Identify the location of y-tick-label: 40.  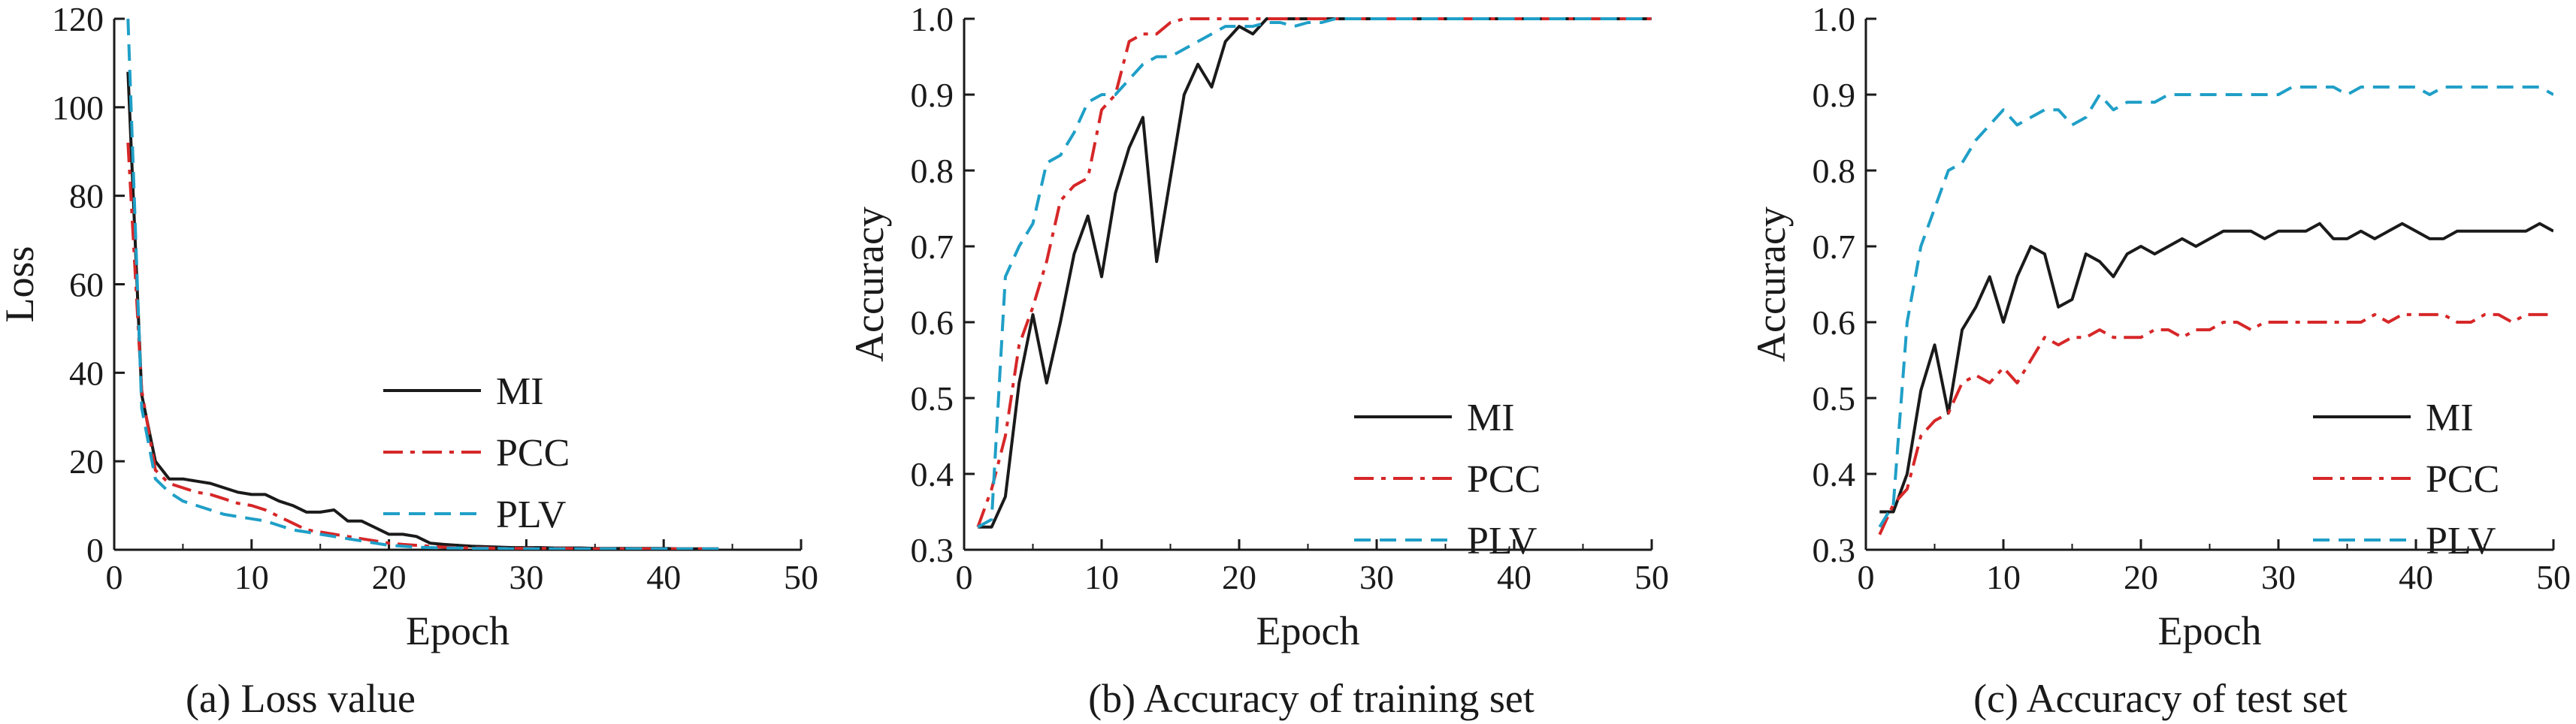
(87, 373).